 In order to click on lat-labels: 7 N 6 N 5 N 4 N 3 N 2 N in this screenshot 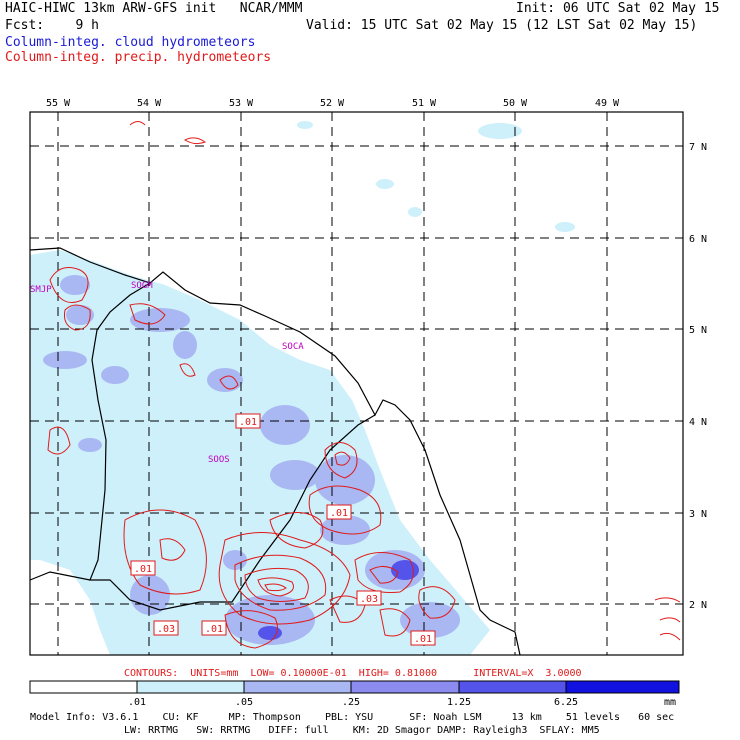, I will do `click(698, 376)`.